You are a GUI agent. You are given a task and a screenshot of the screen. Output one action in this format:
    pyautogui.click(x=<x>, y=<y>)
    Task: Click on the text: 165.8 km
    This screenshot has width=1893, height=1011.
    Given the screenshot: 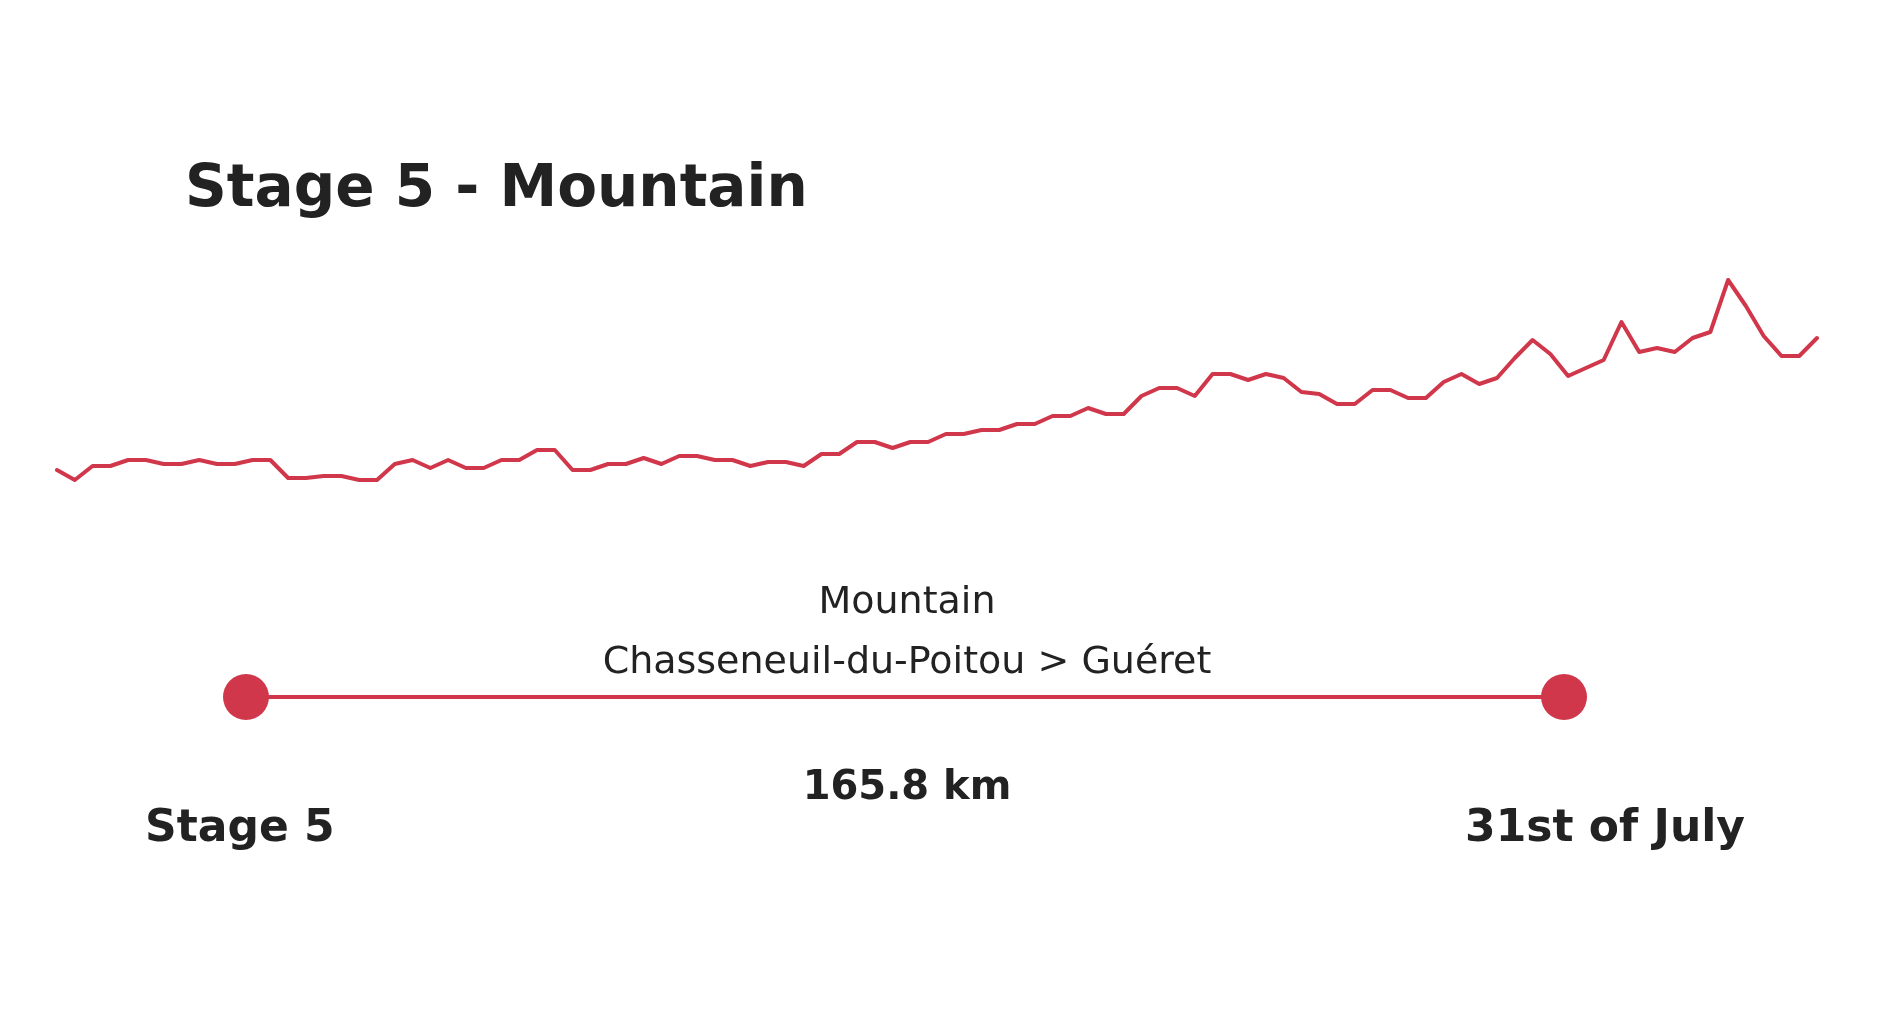 What is the action you would take?
    pyautogui.click(x=907, y=785)
    